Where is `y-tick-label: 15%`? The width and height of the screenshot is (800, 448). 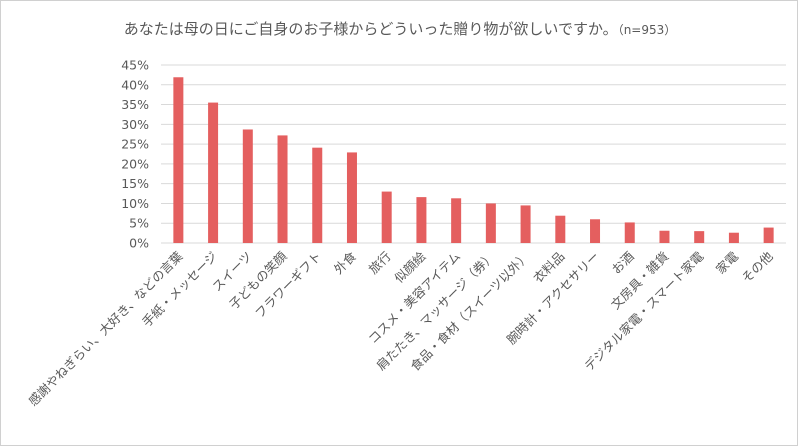
y-tick-label: 15% is located at coordinates (135, 183).